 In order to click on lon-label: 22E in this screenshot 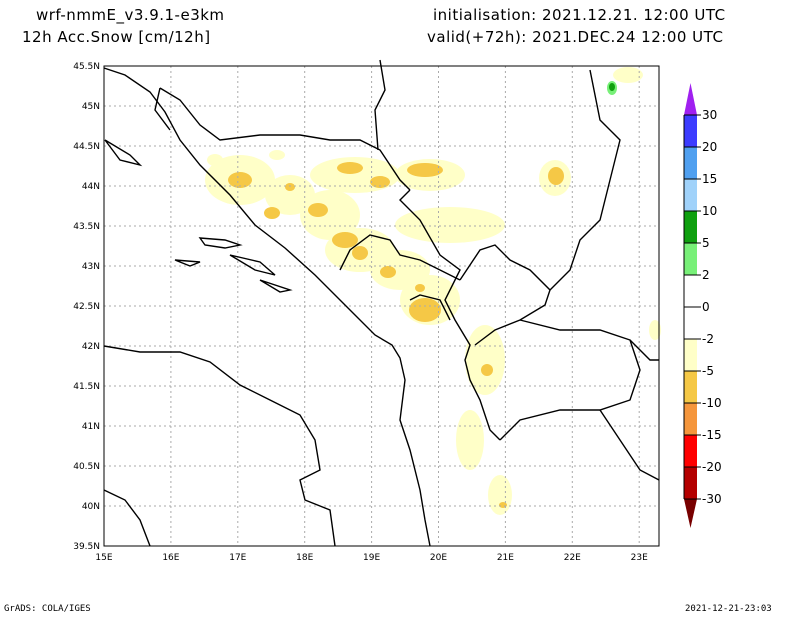, I will do `click(572, 558)`.